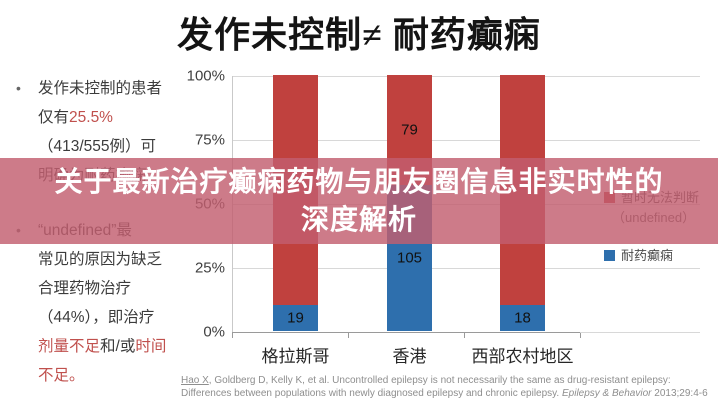  I want to click on note-line: 剂量不足和/或时间, so click(109, 346).